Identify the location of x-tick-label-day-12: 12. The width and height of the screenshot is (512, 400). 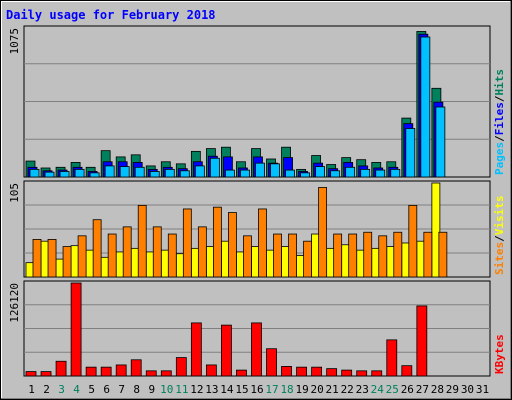
(196, 389).